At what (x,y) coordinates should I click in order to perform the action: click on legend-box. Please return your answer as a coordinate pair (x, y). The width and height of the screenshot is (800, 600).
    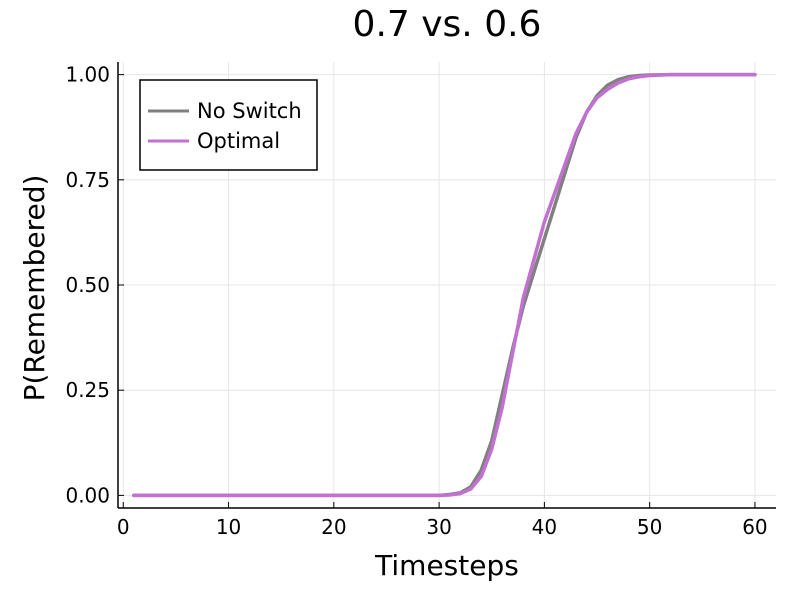
    Looking at the image, I should click on (228, 125).